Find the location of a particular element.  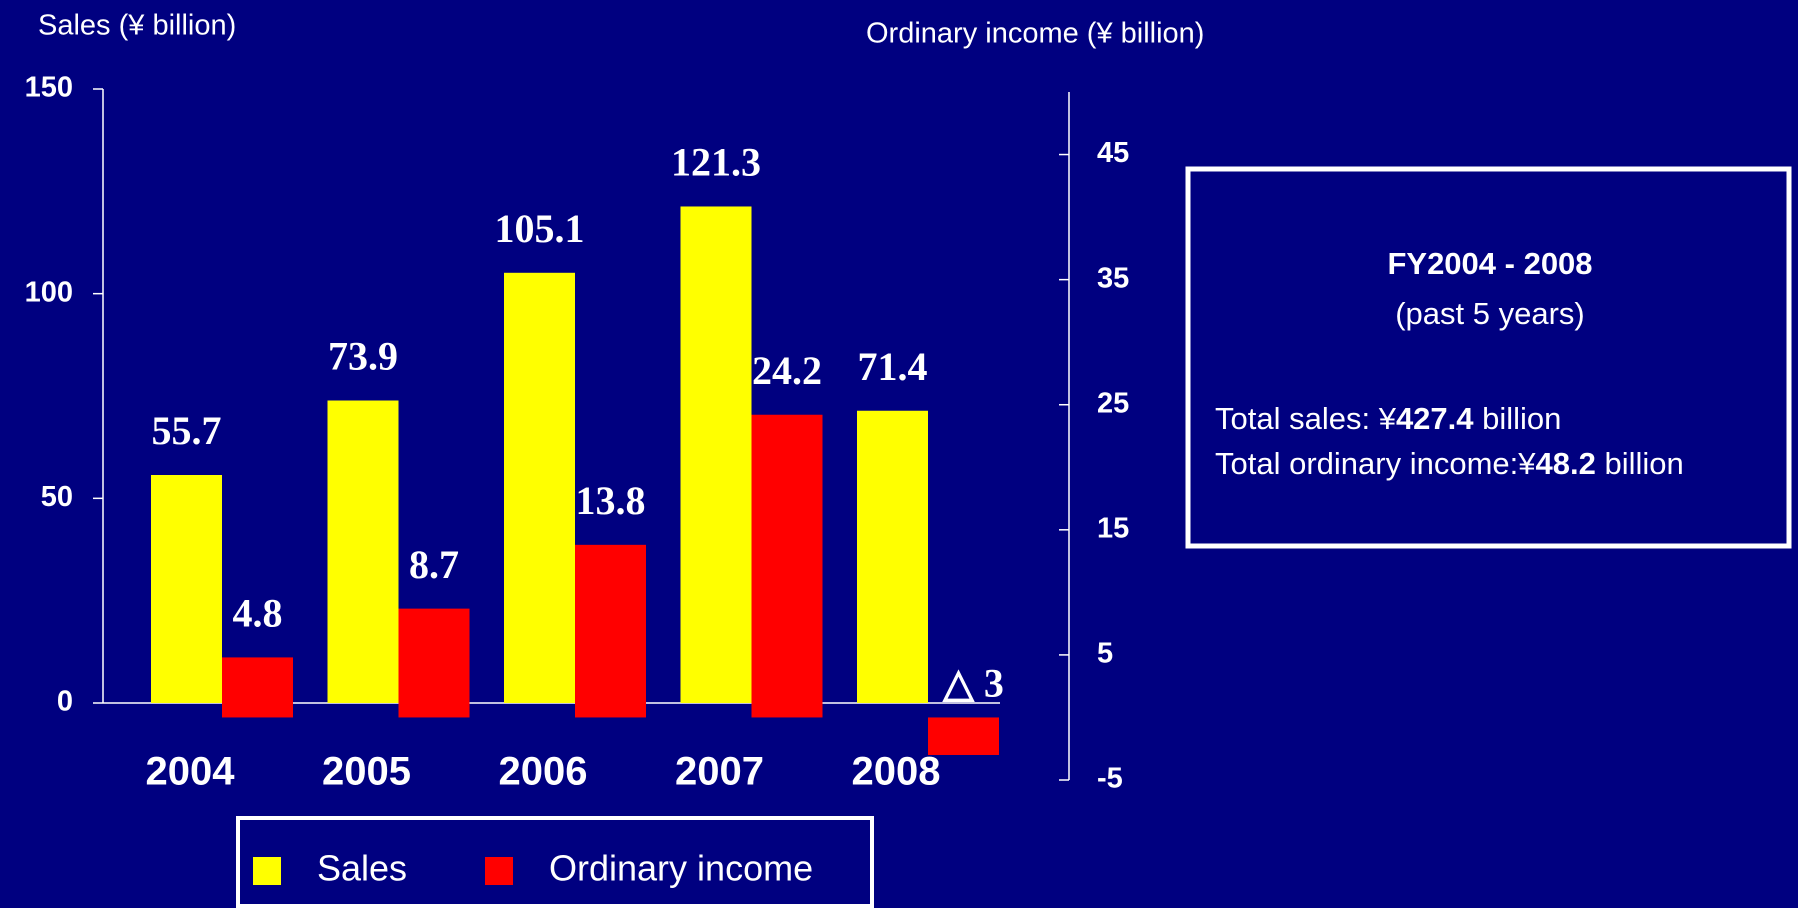

y-tick-label: 0 is located at coordinates (65, 702).